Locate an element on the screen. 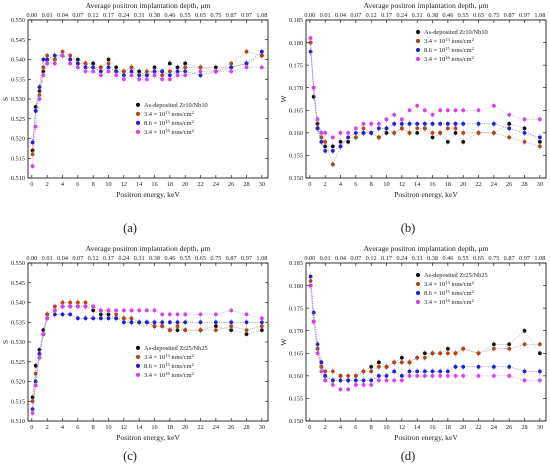 The width and height of the screenshot is (550, 472). plot-frame is located at coordinates (426, 99).